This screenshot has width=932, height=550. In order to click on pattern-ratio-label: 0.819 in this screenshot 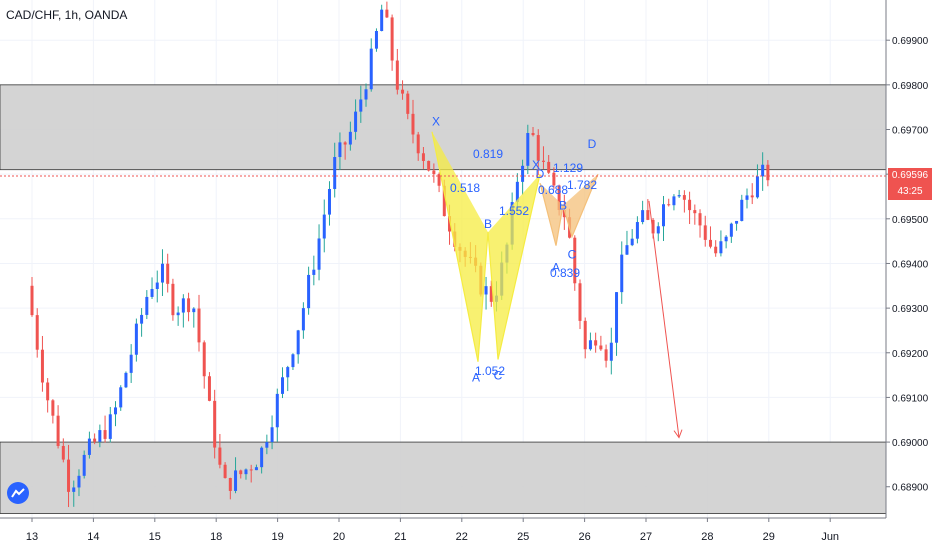, I will do `click(488, 154)`.